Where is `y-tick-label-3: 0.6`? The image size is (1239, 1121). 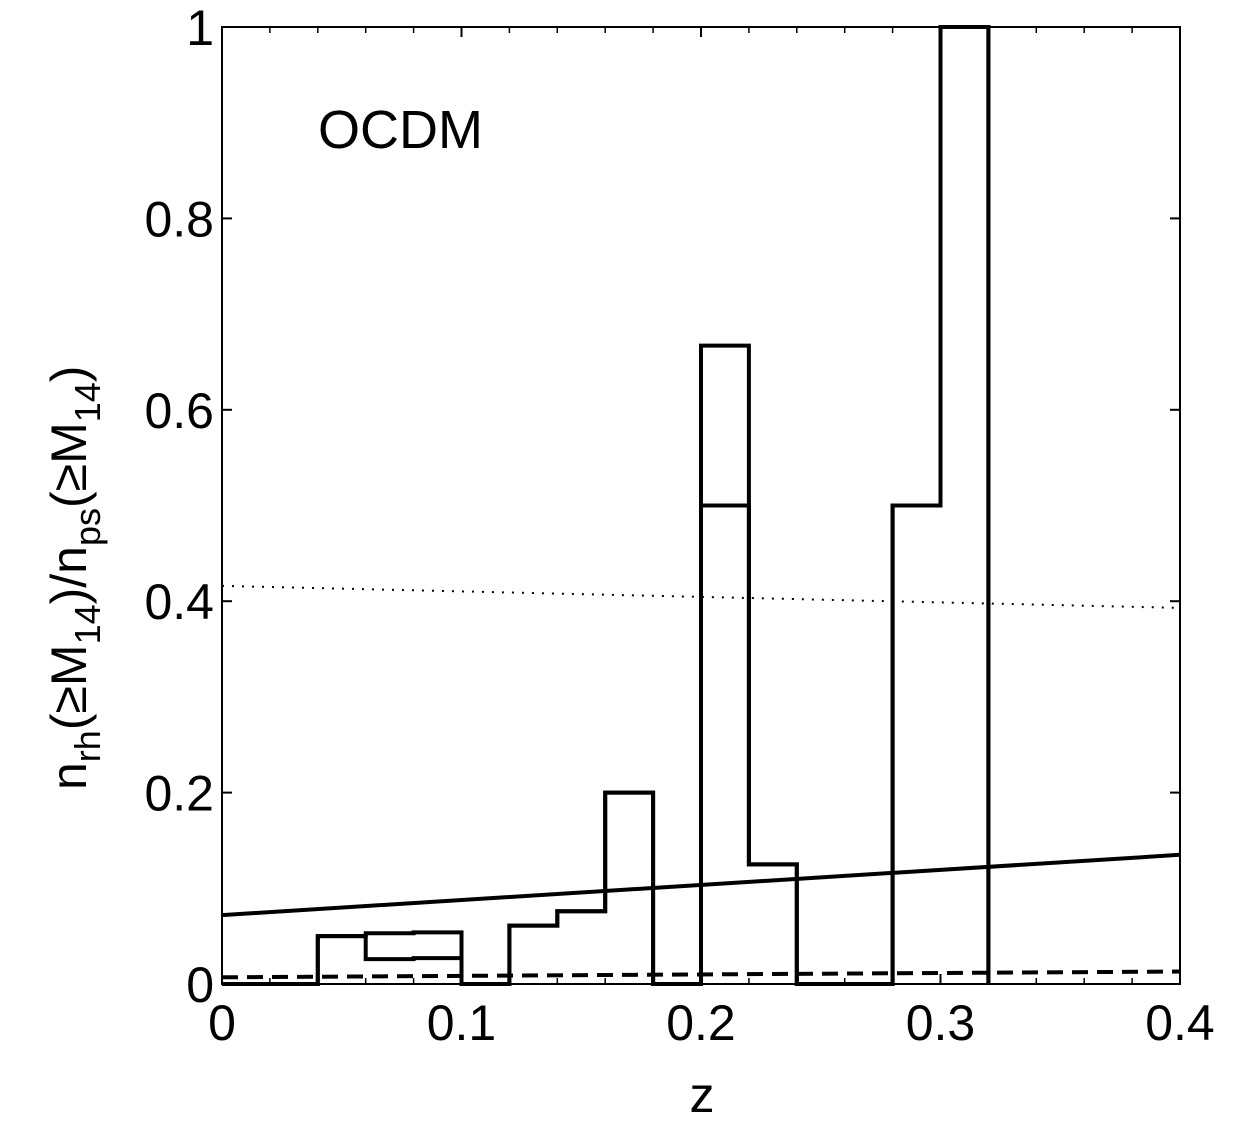
y-tick-label-3: 0.6 is located at coordinates (179, 411).